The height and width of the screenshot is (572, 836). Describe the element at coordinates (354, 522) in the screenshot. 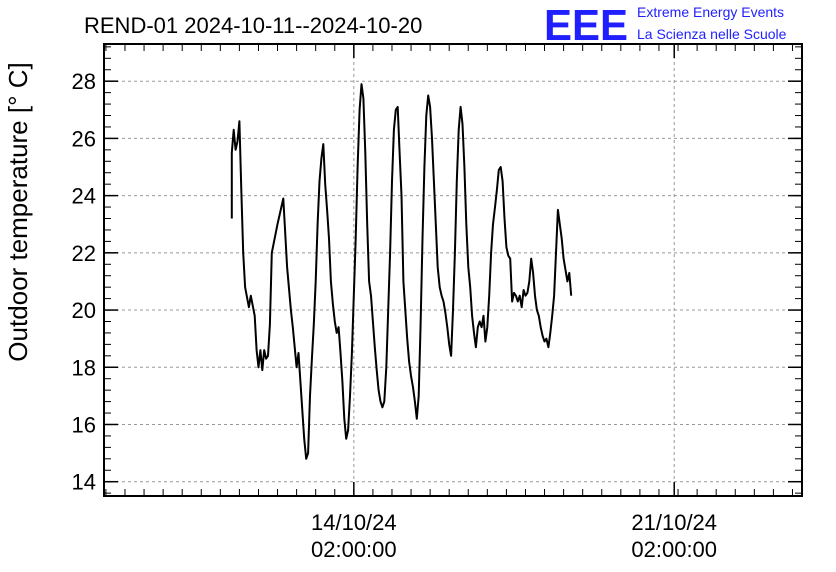

I see `x-tick-label: 14/10/24` at that location.